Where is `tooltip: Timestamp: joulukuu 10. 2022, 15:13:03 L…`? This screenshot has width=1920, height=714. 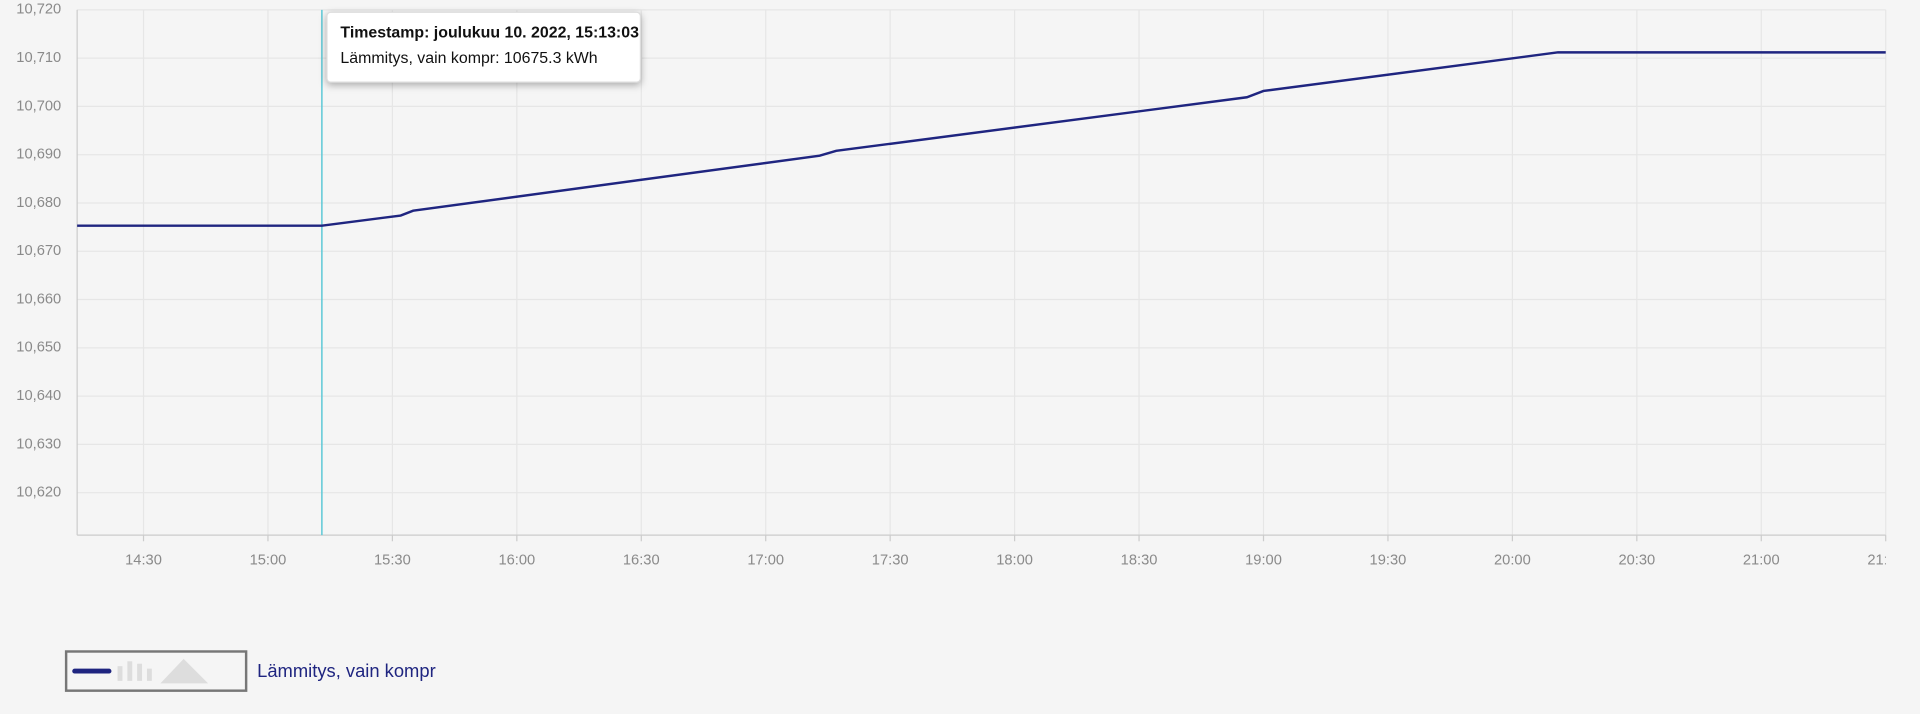 tooltip: Timestamp: joulukuu 10. 2022, 15:13:03 L… is located at coordinates (484, 47).